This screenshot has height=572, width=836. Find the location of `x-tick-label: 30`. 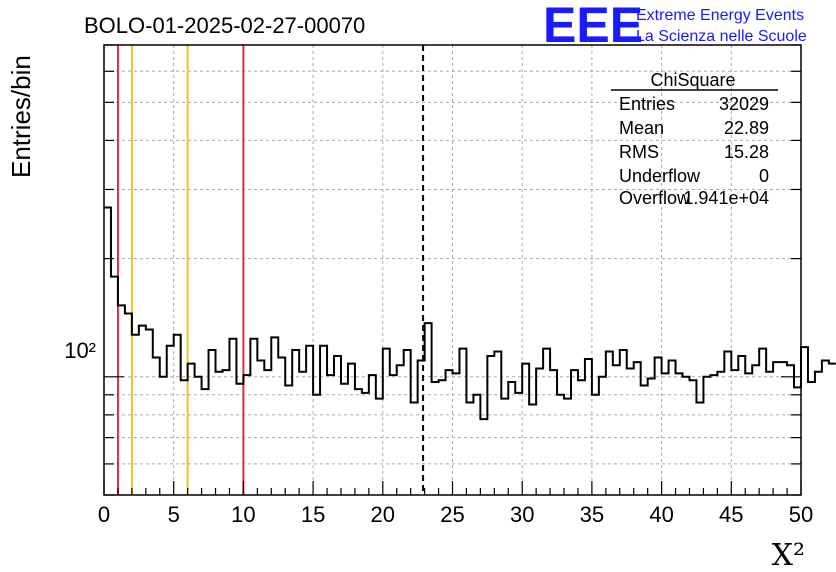

x-tick-label: 30 is located at coordinates (522, 514).